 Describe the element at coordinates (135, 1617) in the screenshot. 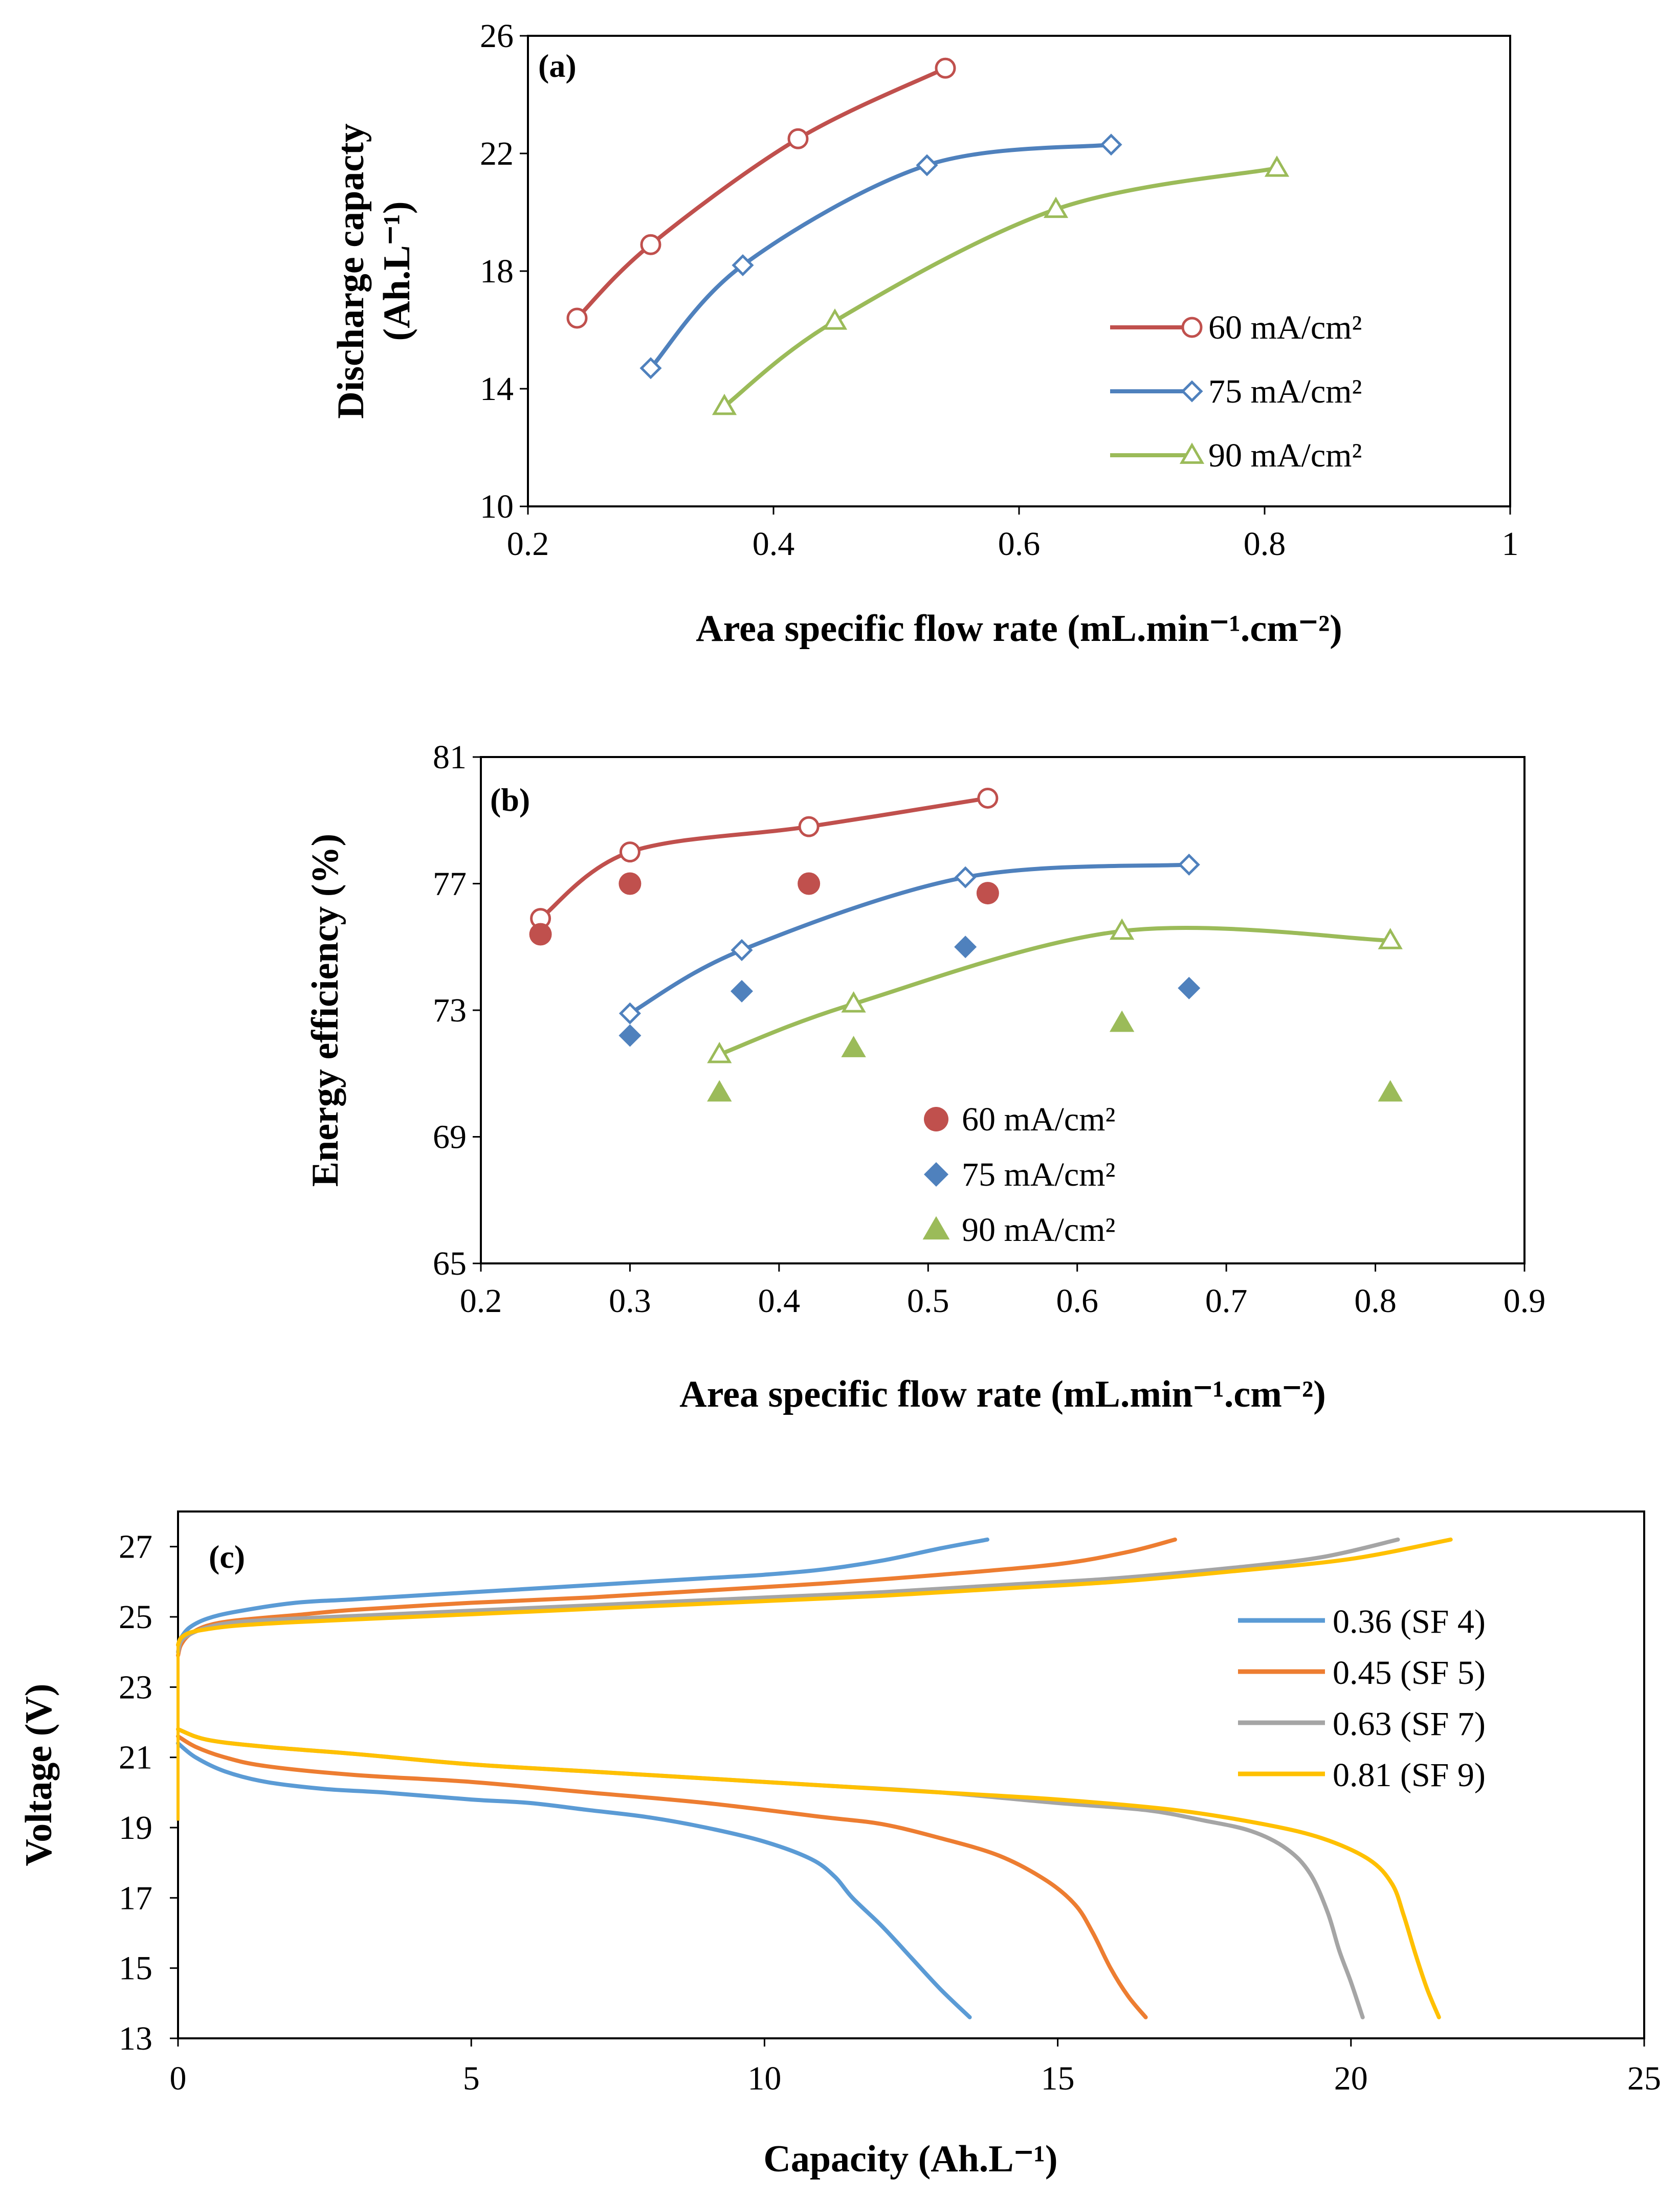

I see `y-tick-label: 25` at that location.